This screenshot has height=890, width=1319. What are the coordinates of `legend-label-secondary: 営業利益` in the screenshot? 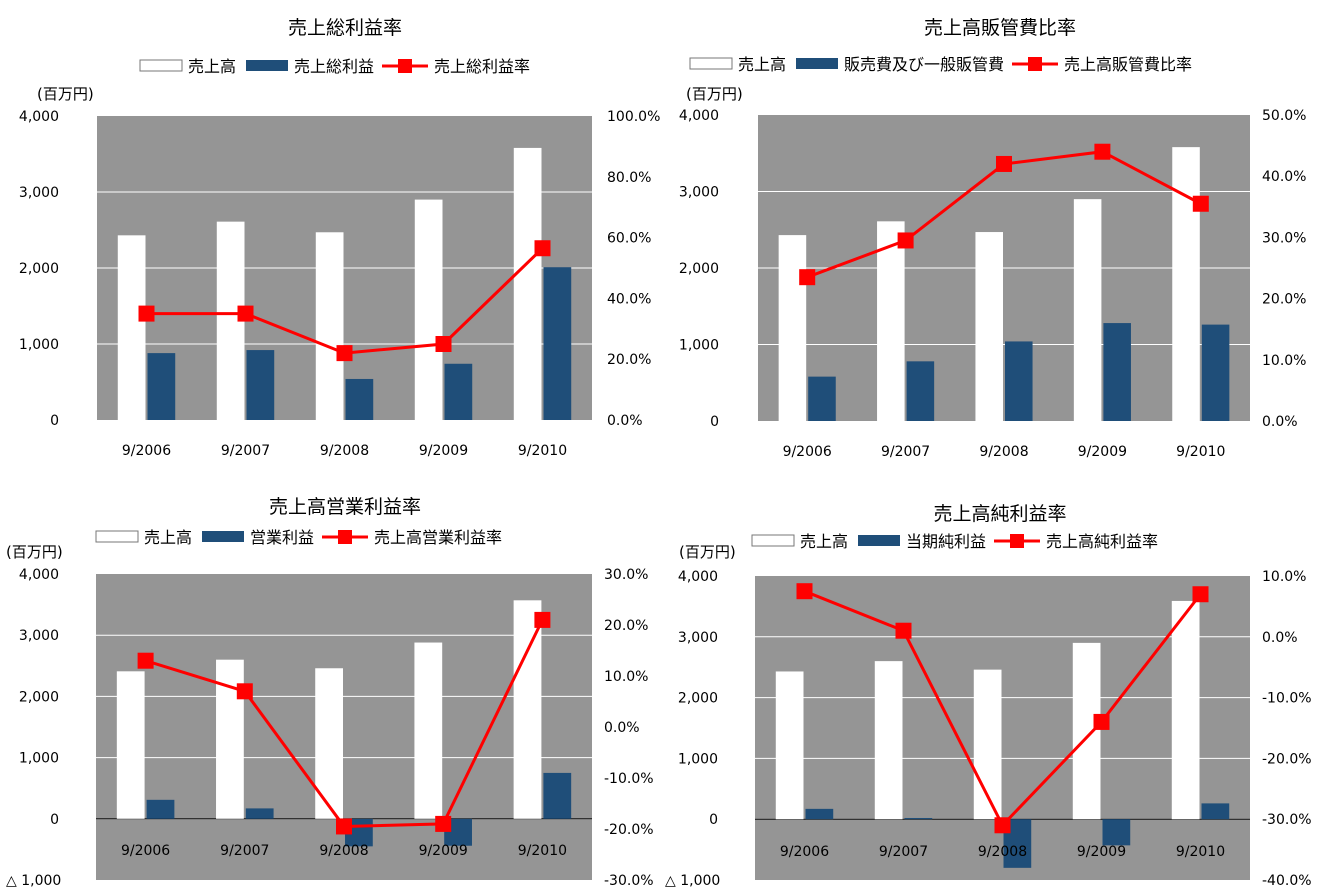 It's located at (282, 537).